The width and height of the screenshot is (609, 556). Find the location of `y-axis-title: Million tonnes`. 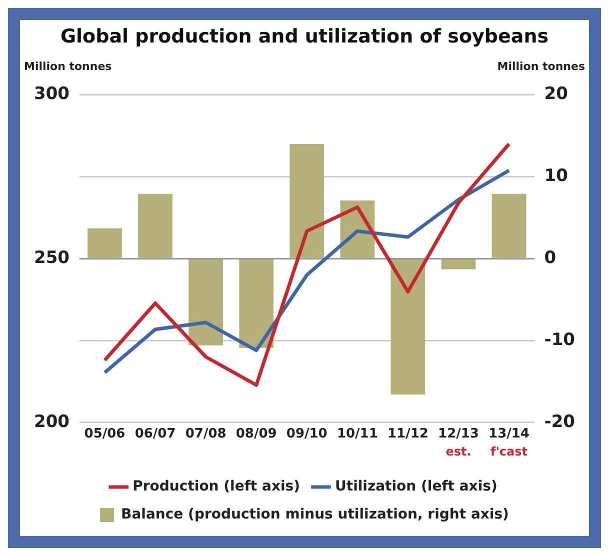

y-axis-title: Million tonnes is located at coordinates (68, 67).